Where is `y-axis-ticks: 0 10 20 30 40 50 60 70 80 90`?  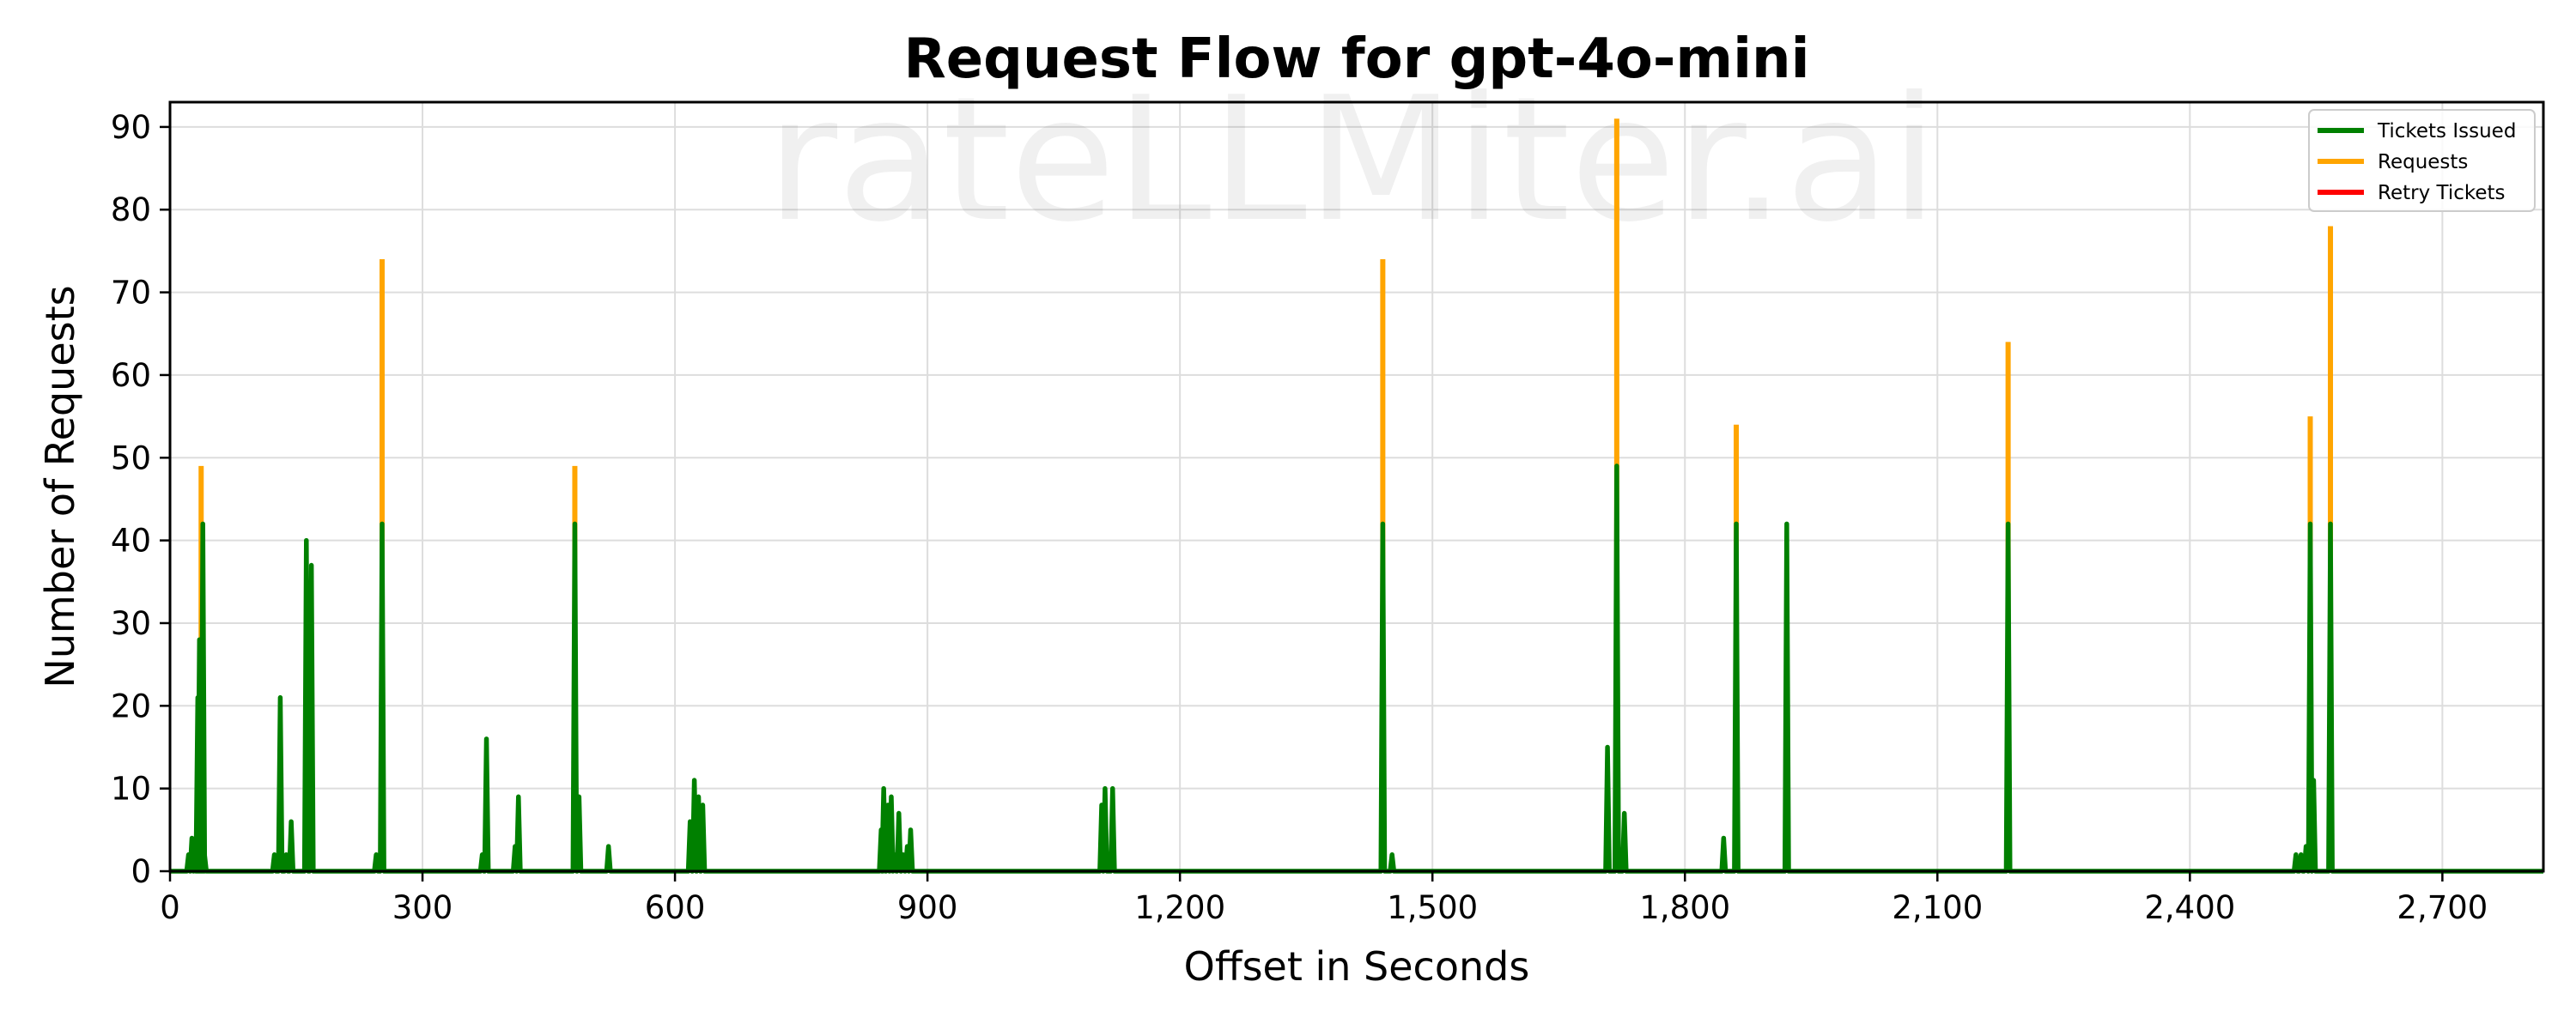
y-axis-ticks: 0 10 20 30 40 50 60 70 80 90 is located at coordinates (140, 499).